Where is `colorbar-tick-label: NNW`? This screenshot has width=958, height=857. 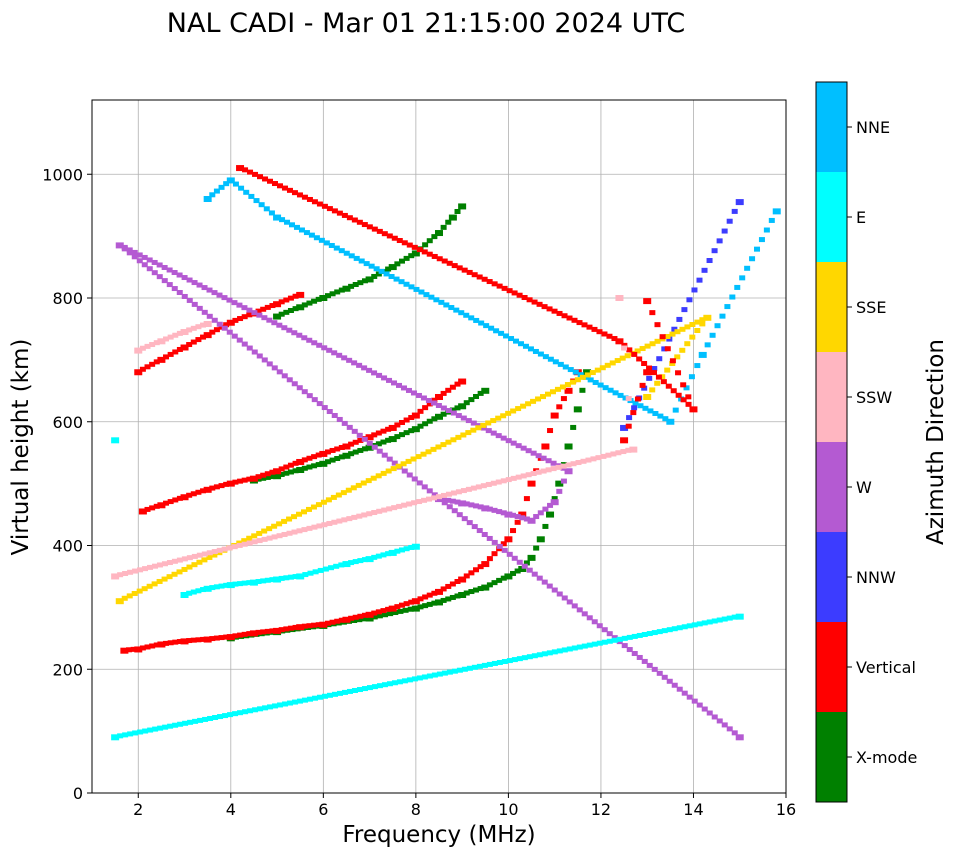 colorbar-tick-label: NNW is located at coordinates (876, 577).